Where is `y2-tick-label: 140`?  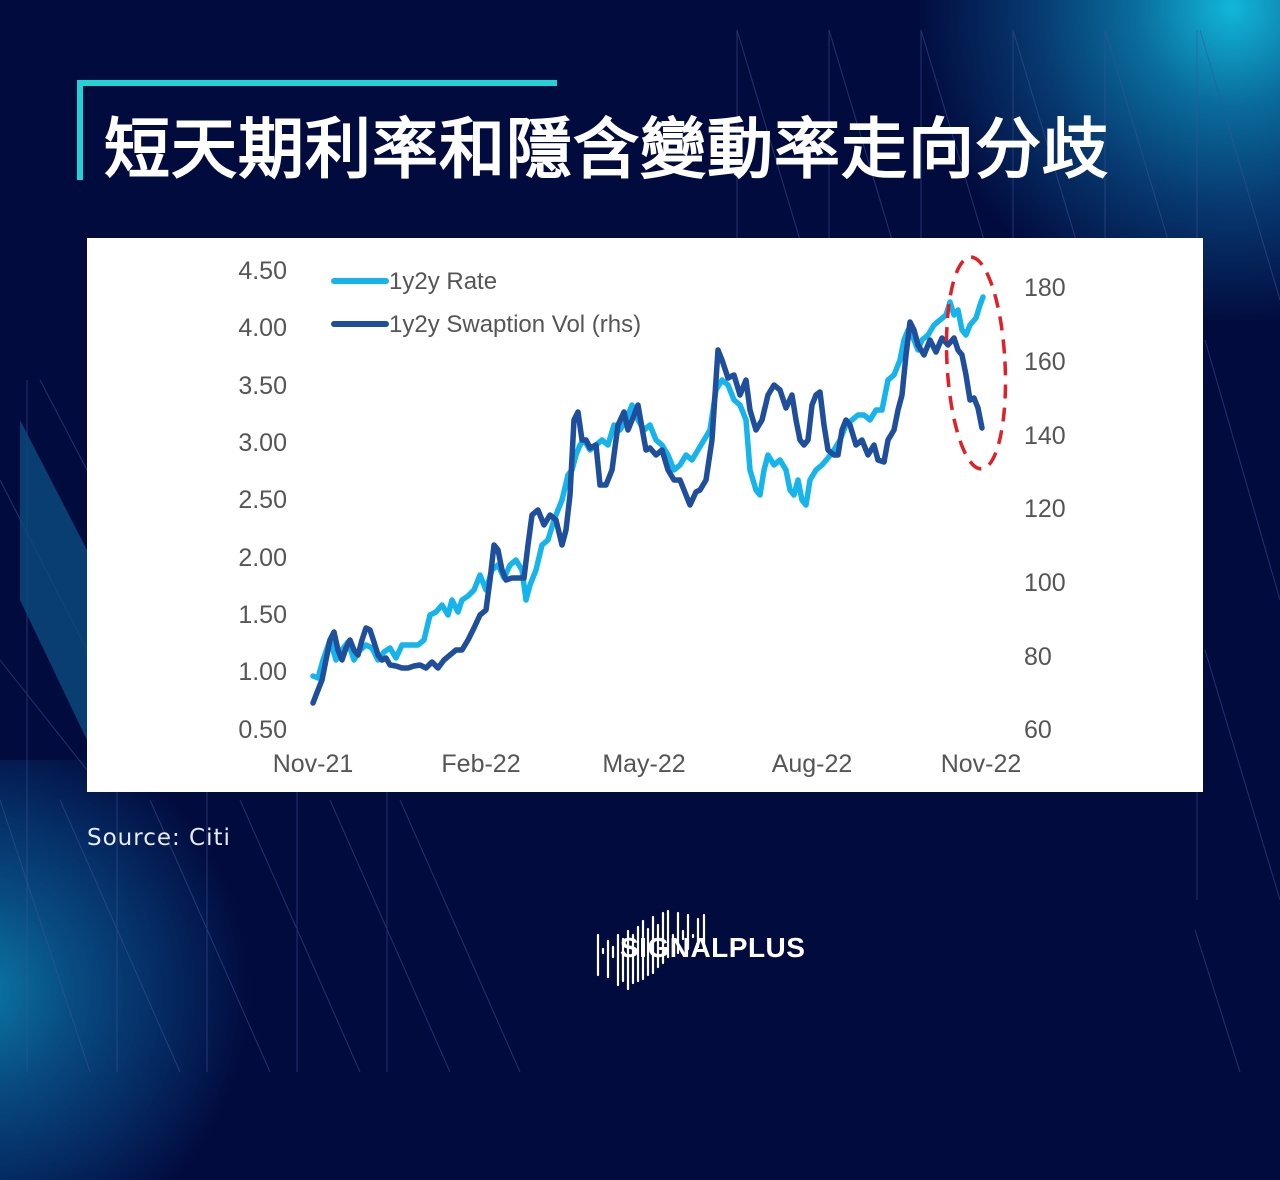
y2-tick-label: 140 is located at coordinates (1045, 436).